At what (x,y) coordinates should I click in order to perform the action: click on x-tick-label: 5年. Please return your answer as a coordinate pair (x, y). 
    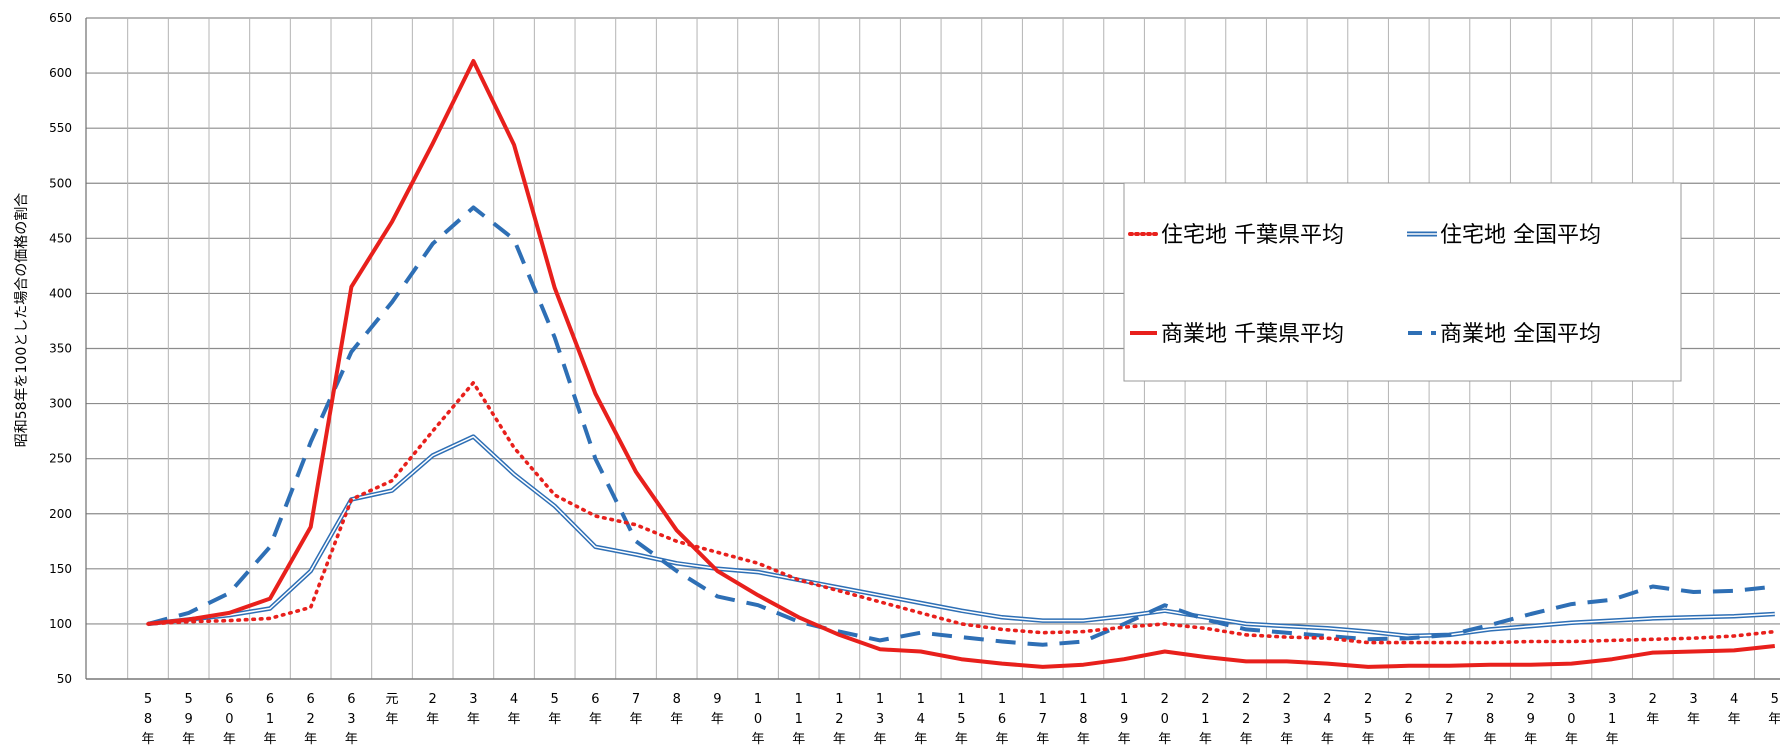
    Looking at the image, I should click on (554, 709).